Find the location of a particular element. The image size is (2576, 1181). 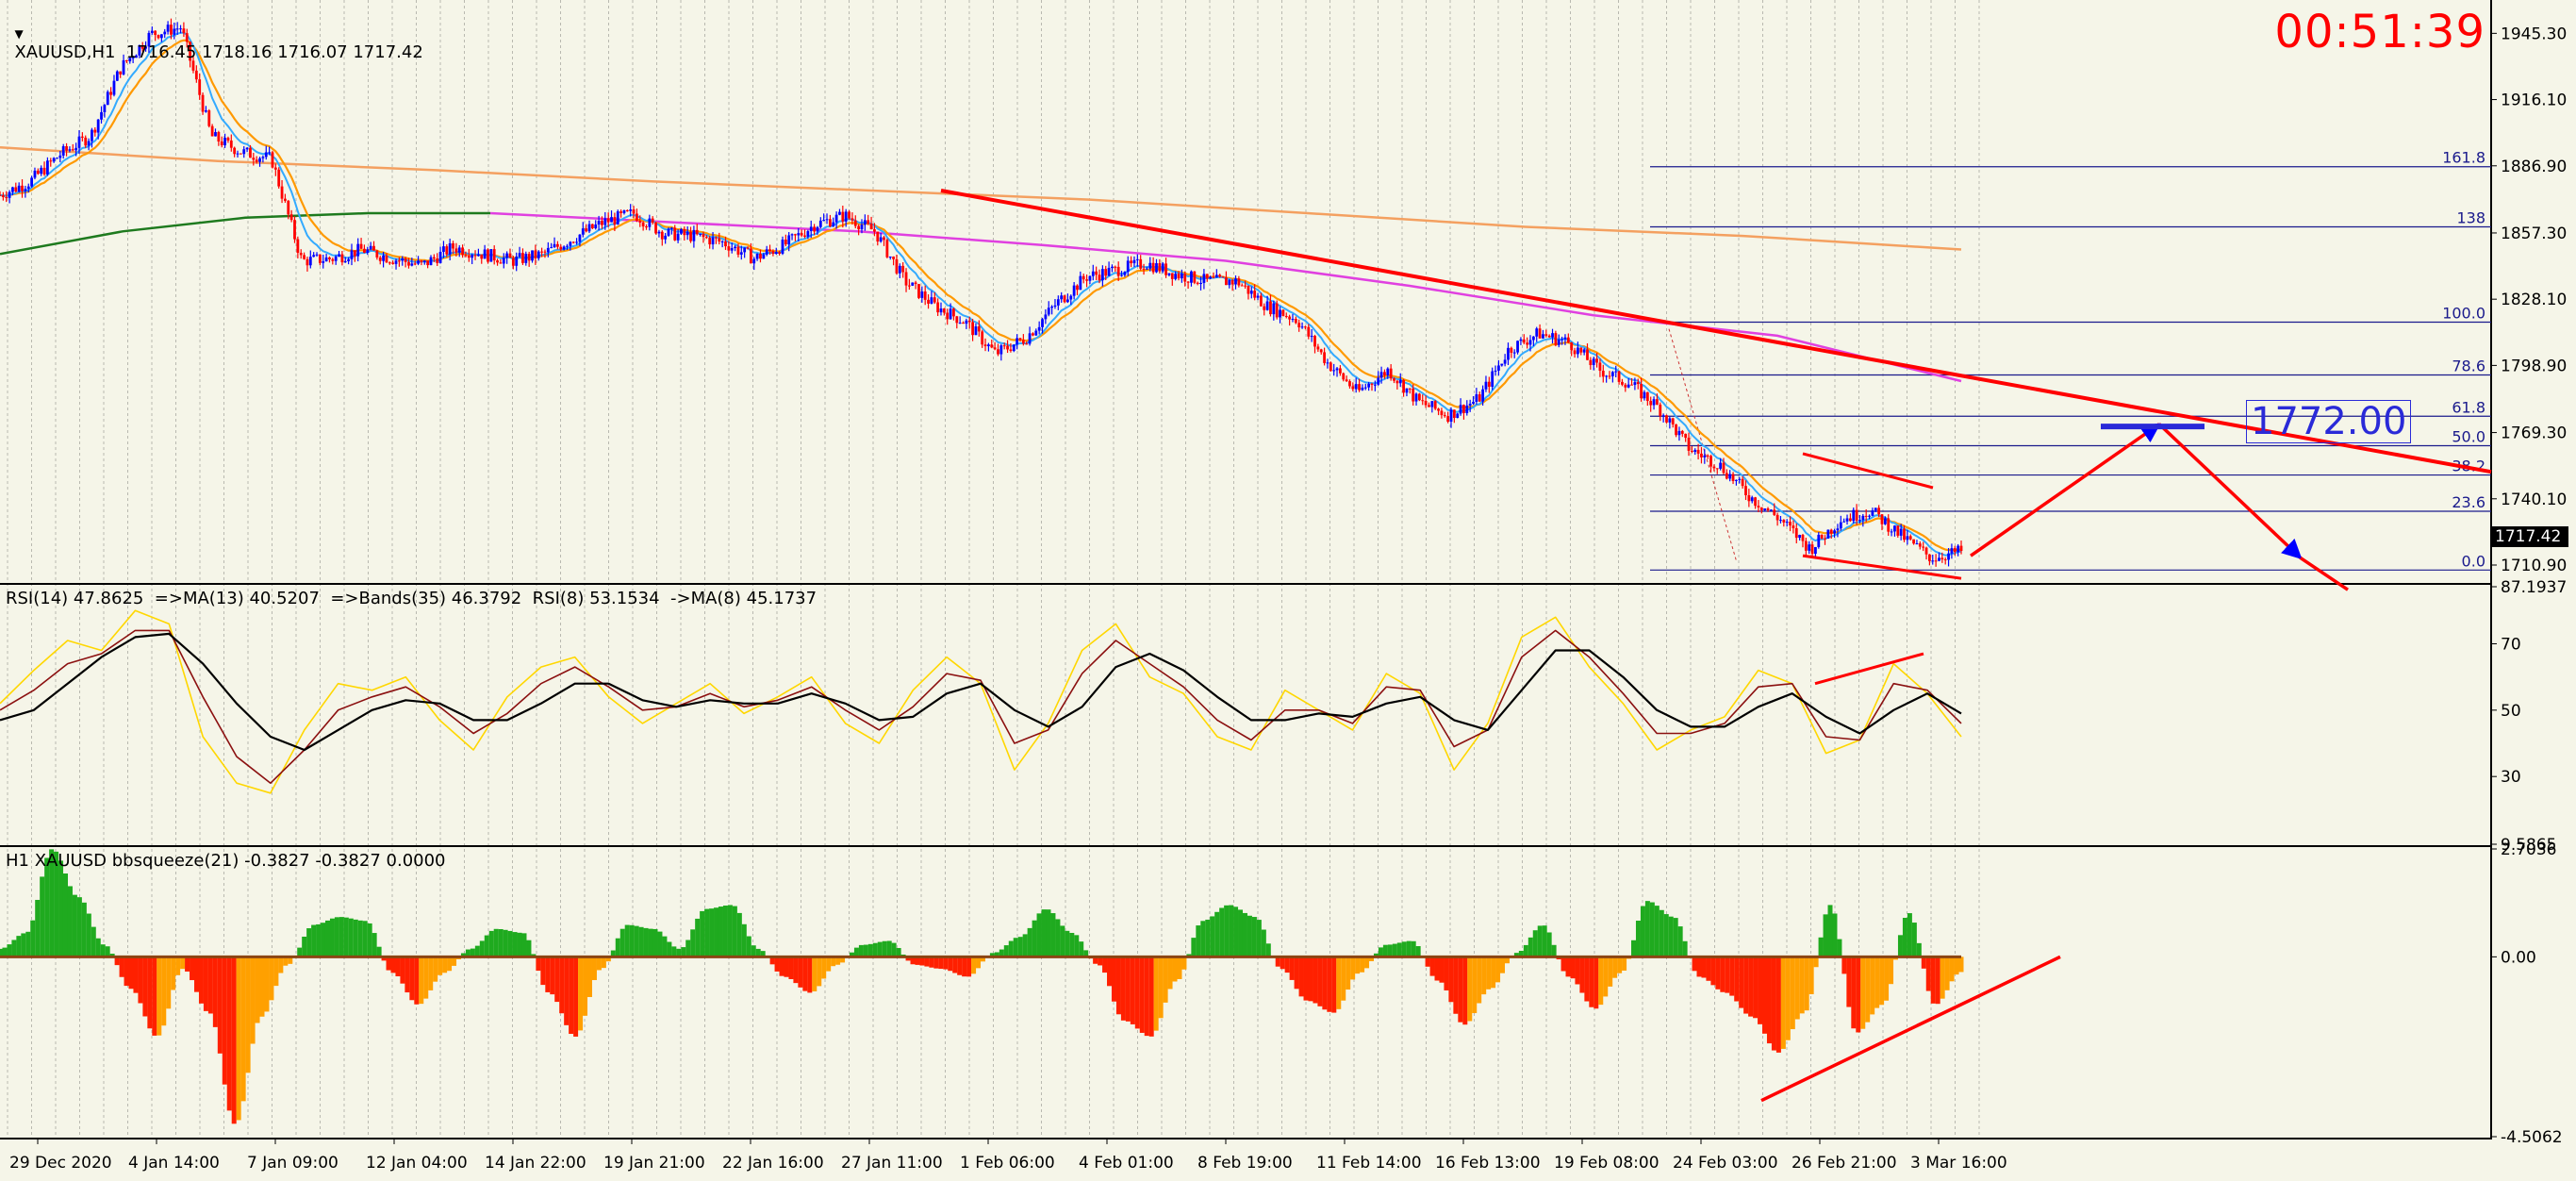

rsi-tick-label: 30 is located at coordinates (2511, 777).